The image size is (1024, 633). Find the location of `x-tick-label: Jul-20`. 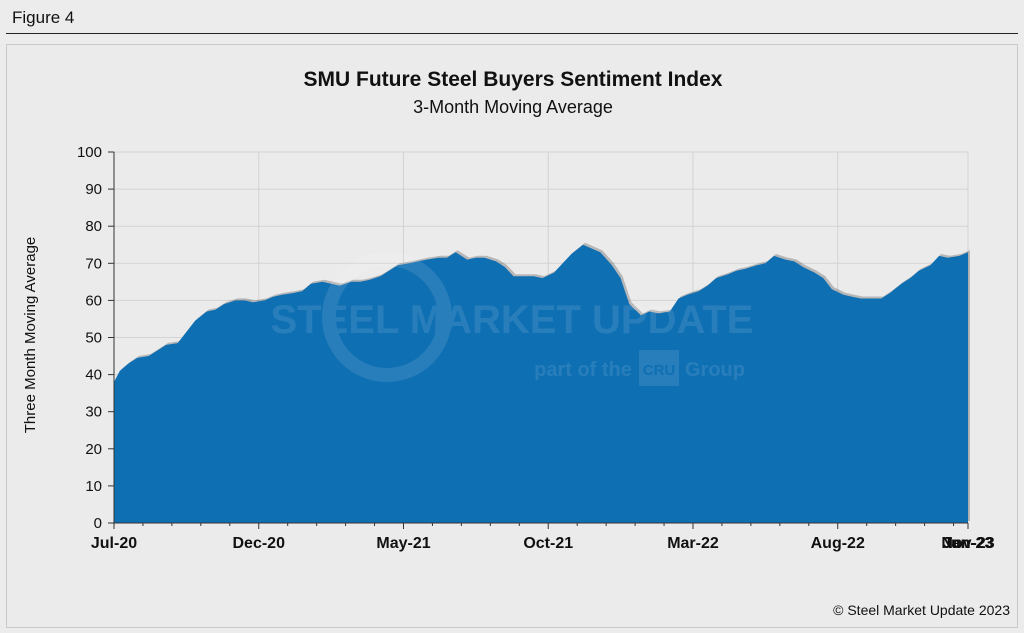

x-tick-label: Jul-20 is located at coordinates (114, 543).